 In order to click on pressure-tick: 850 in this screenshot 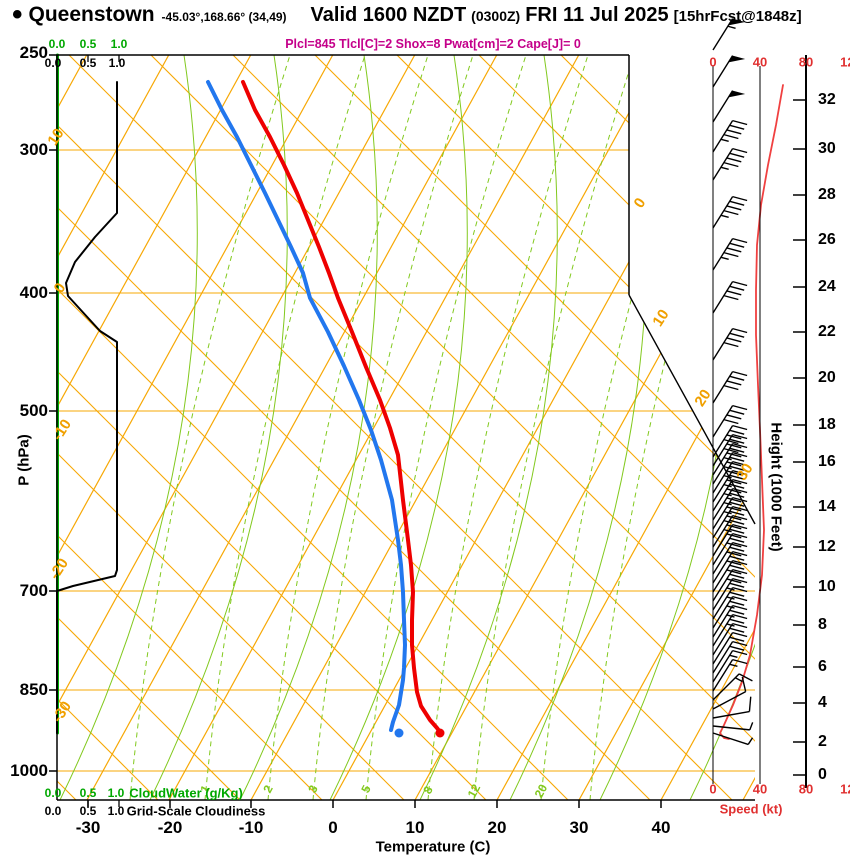, I will do `click(33, 689)`.